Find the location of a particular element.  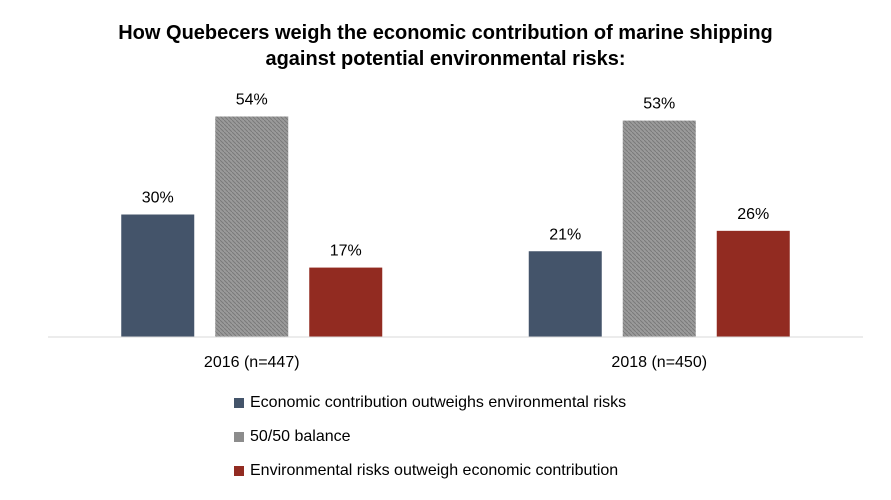

data-label-economic-1: 21% is located at coordinates (565, 234).